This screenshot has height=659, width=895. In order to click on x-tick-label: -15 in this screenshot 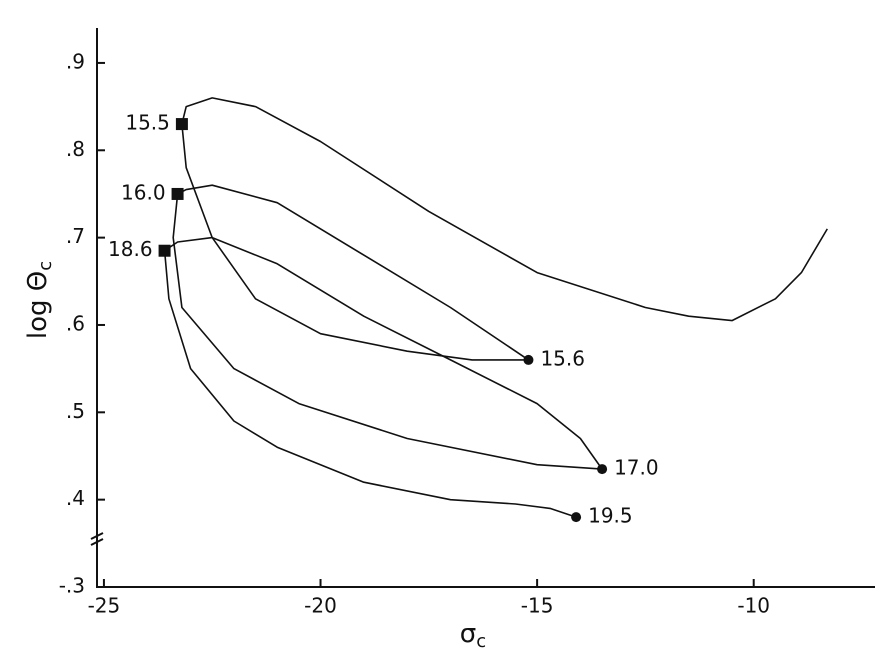, I will do `click(537, 606)`.